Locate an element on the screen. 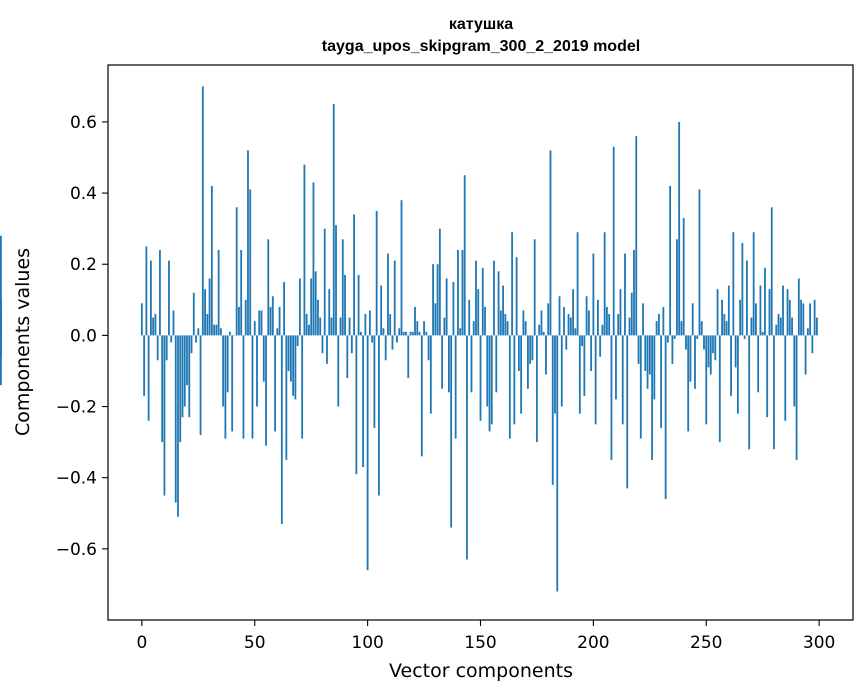  y-tick-label: 0.0 is located at coordinates (83, 336).